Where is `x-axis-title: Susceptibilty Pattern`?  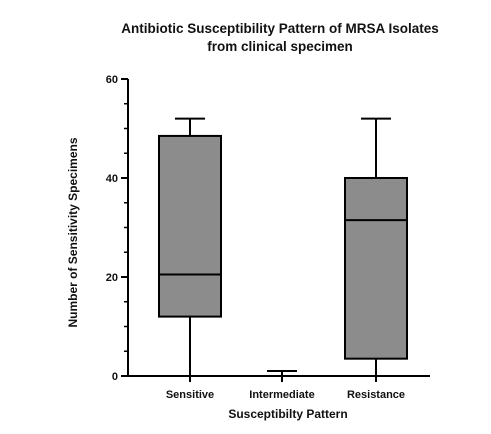
x-axis-title: Susceptibilty Pattern is located at coordinates (287, 414).